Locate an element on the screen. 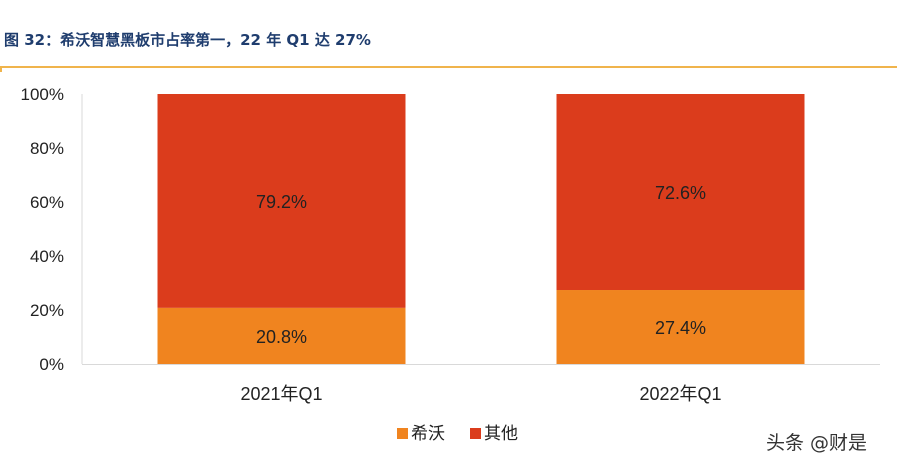 This screenshot has width=897, height=464. legend-label: 其他 is located at coordinates (501, 434).